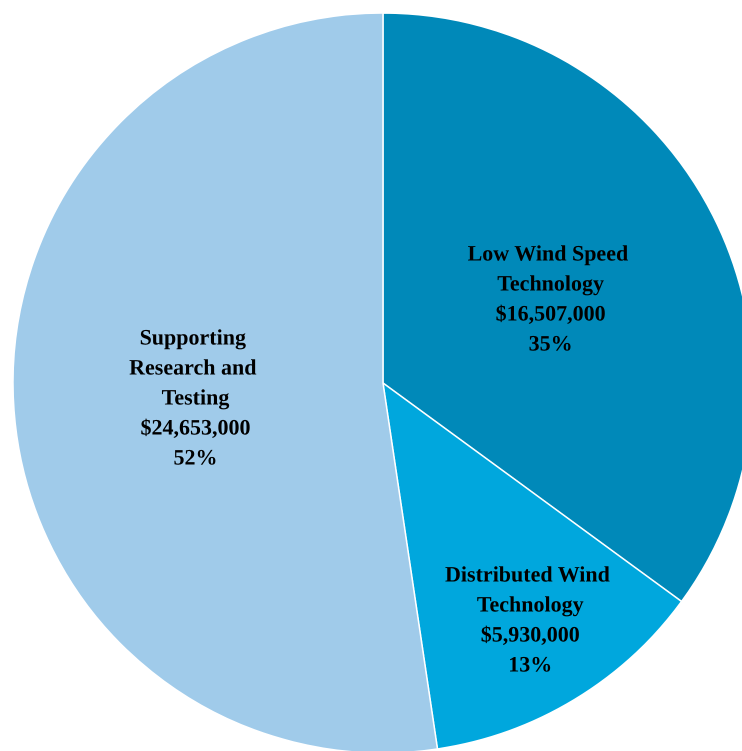 The height and width of the screenshot is (751, 742). What do you see at coordinates (195, 442) in the screenshot?
I see `data-label: $24,653,000 52%` at bounding box center [195, 442].